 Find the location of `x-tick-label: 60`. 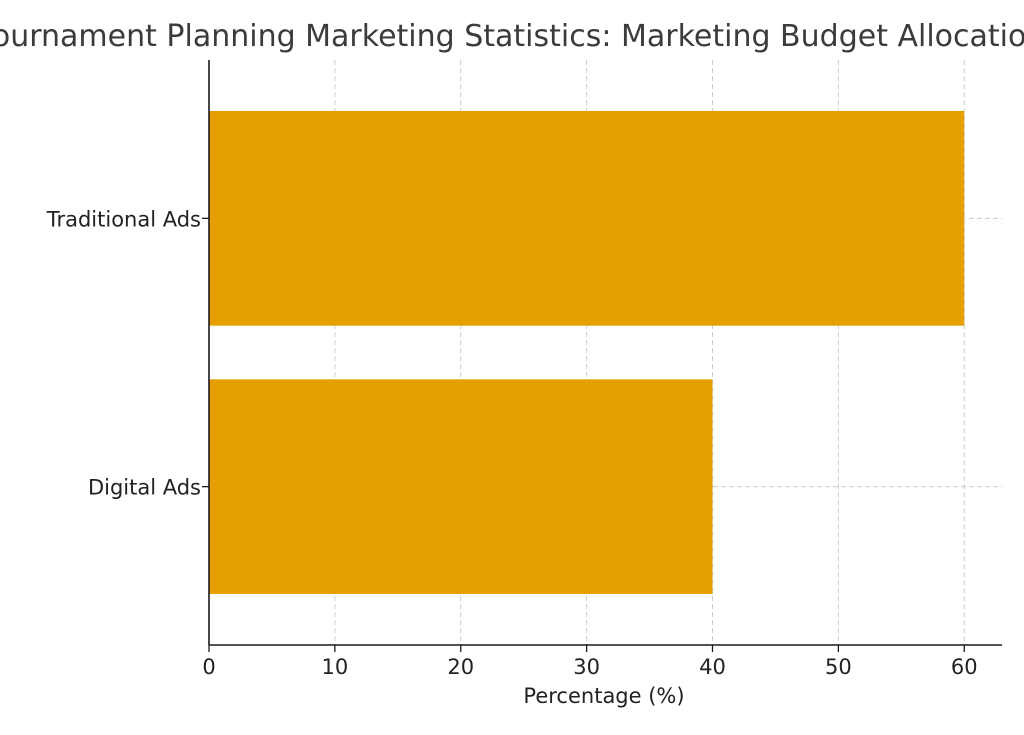

x-tick-label: 60 is located at coordinates (964, 667).